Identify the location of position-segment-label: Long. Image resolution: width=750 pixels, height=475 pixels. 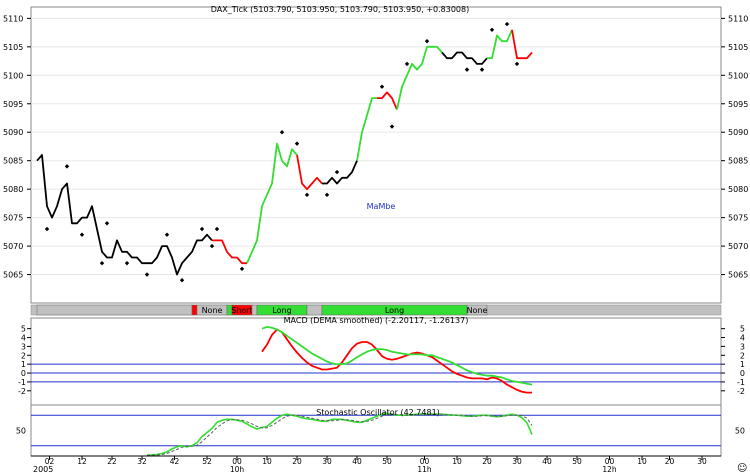
(394, 310).